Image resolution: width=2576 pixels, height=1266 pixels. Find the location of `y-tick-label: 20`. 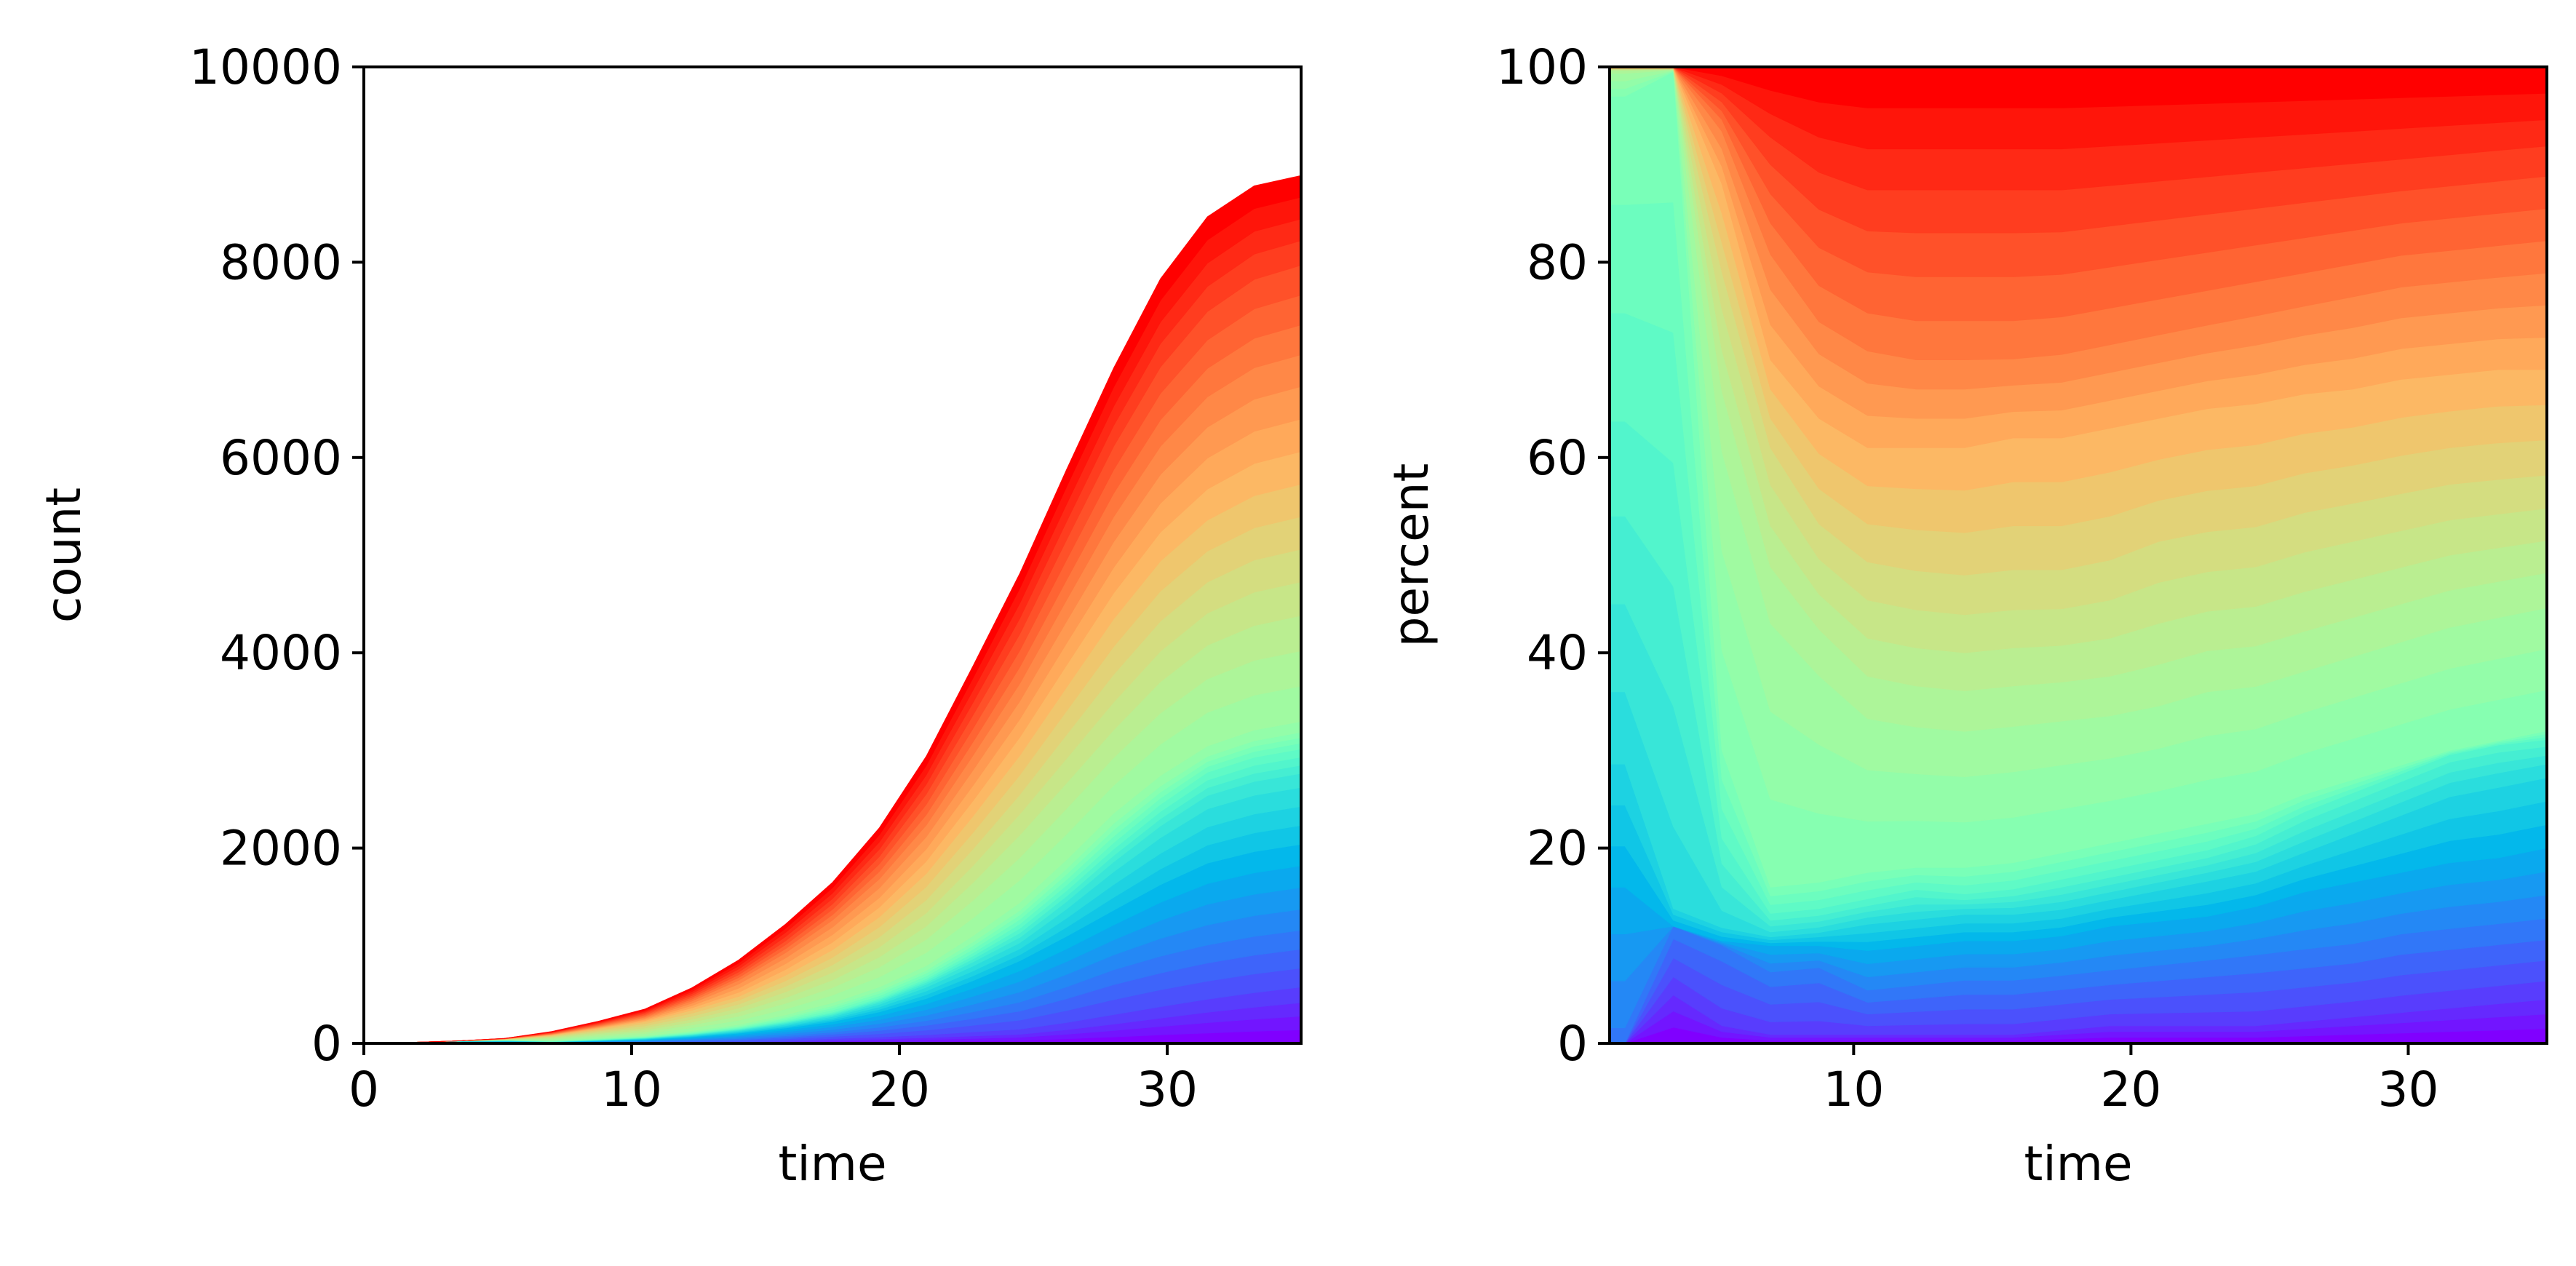

y-tick-label: 20 is located at coordinates (1557, 849).